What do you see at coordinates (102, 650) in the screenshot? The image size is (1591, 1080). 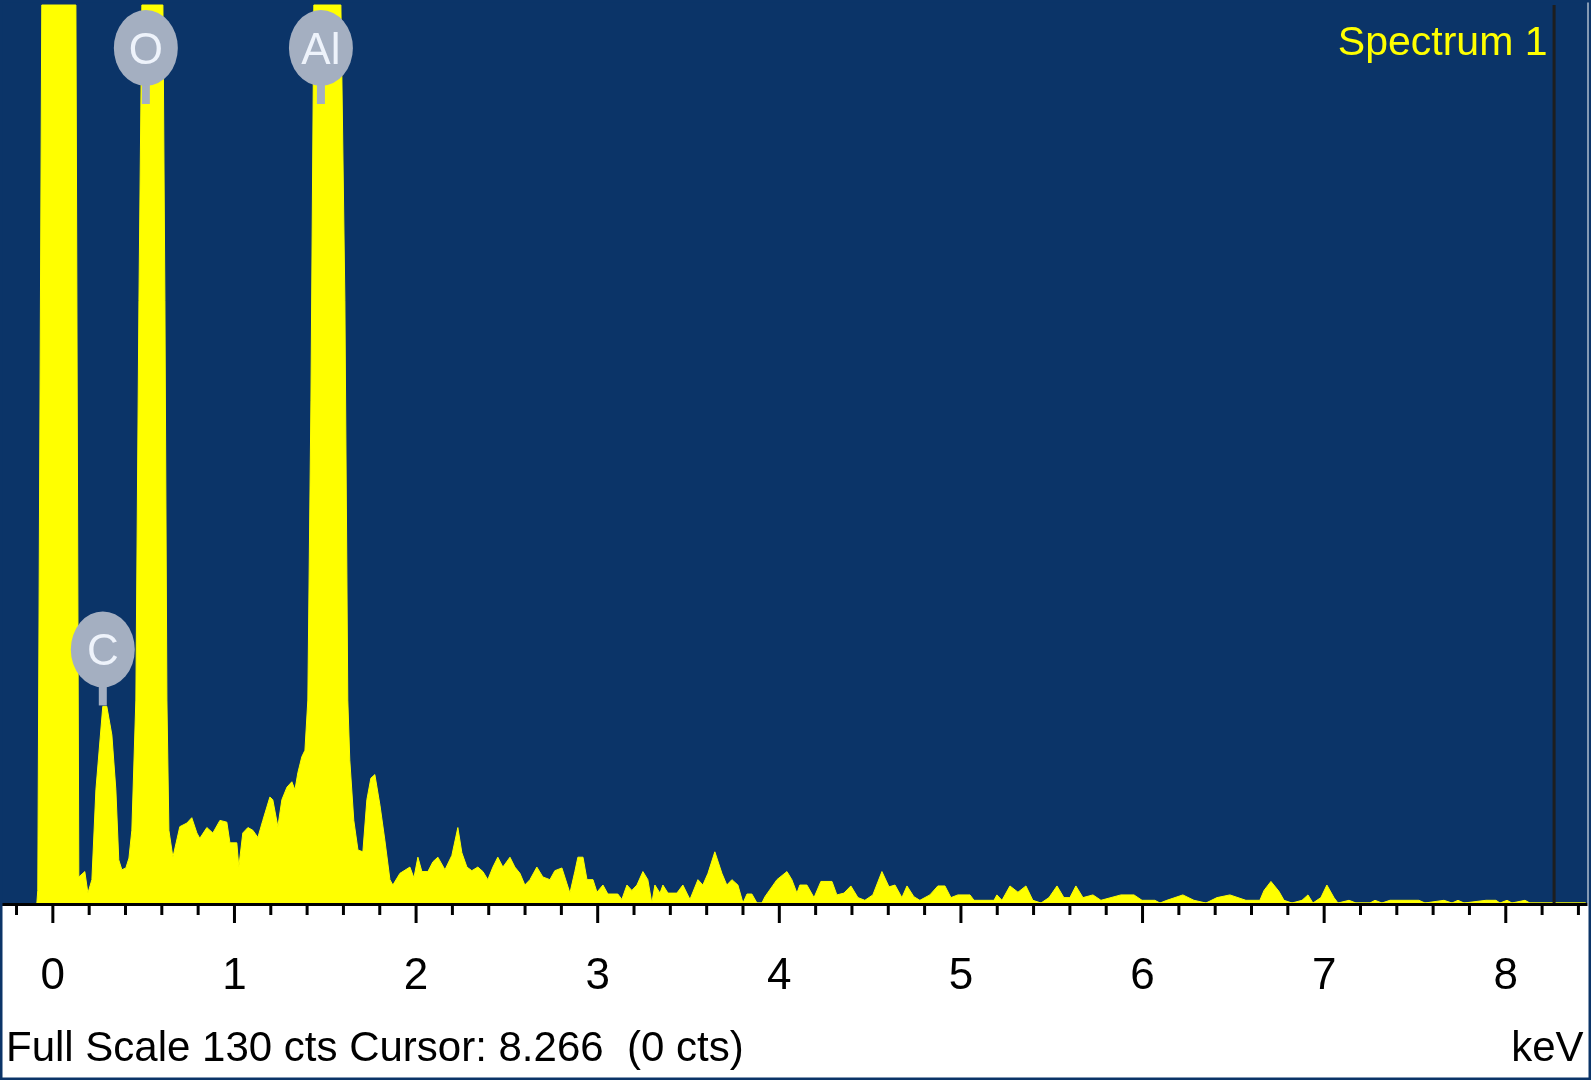 I see `annotation: C` at bounding box center [102, 650].